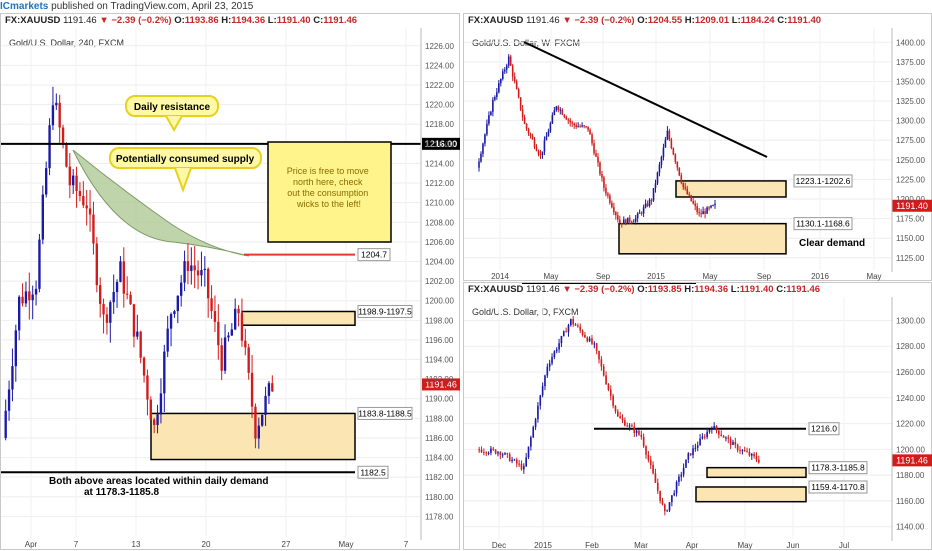 The height and width of the screenshot is (551, 932). Describe the element at coordinates (910, 160) in the screenshot. I see `price-tick-label: 1250.00` at that location.